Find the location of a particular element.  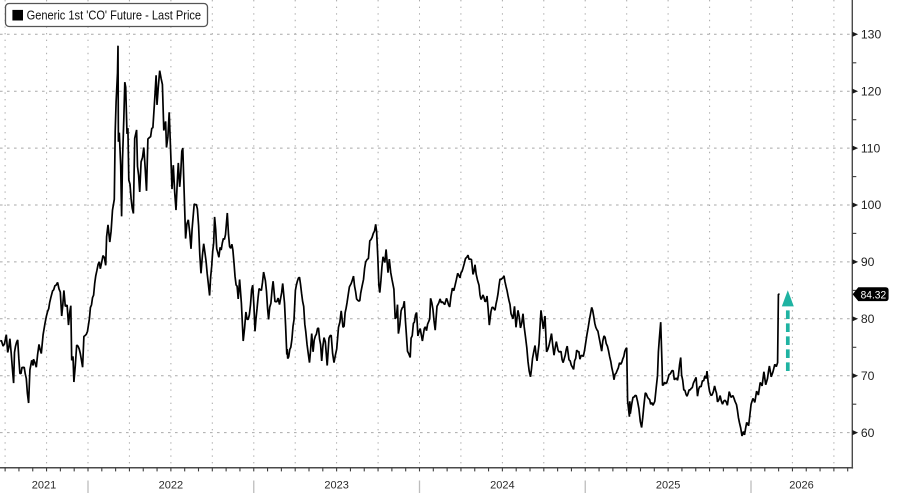

svg-text: 110 is located at coordinates (871, 148).